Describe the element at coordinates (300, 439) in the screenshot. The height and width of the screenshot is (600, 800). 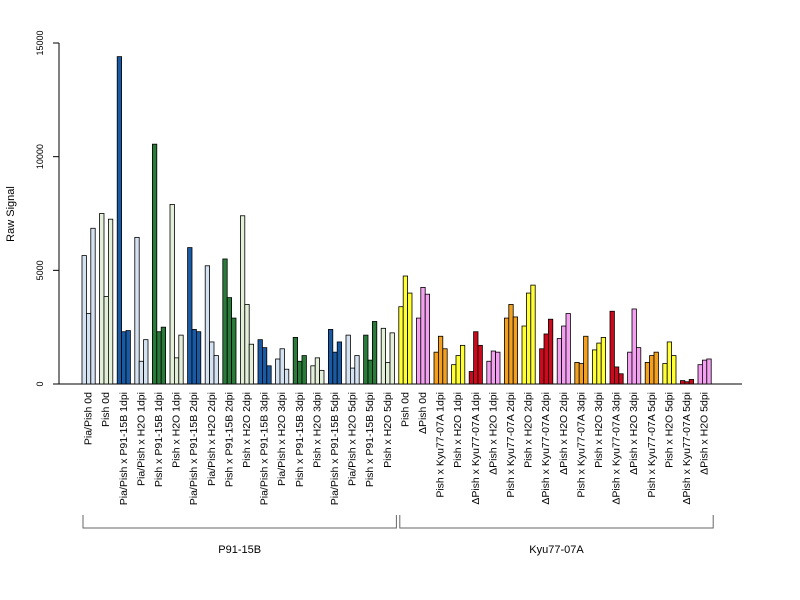
I see `x-tick-label: Pish x P91-15B 3dpi` at that location.